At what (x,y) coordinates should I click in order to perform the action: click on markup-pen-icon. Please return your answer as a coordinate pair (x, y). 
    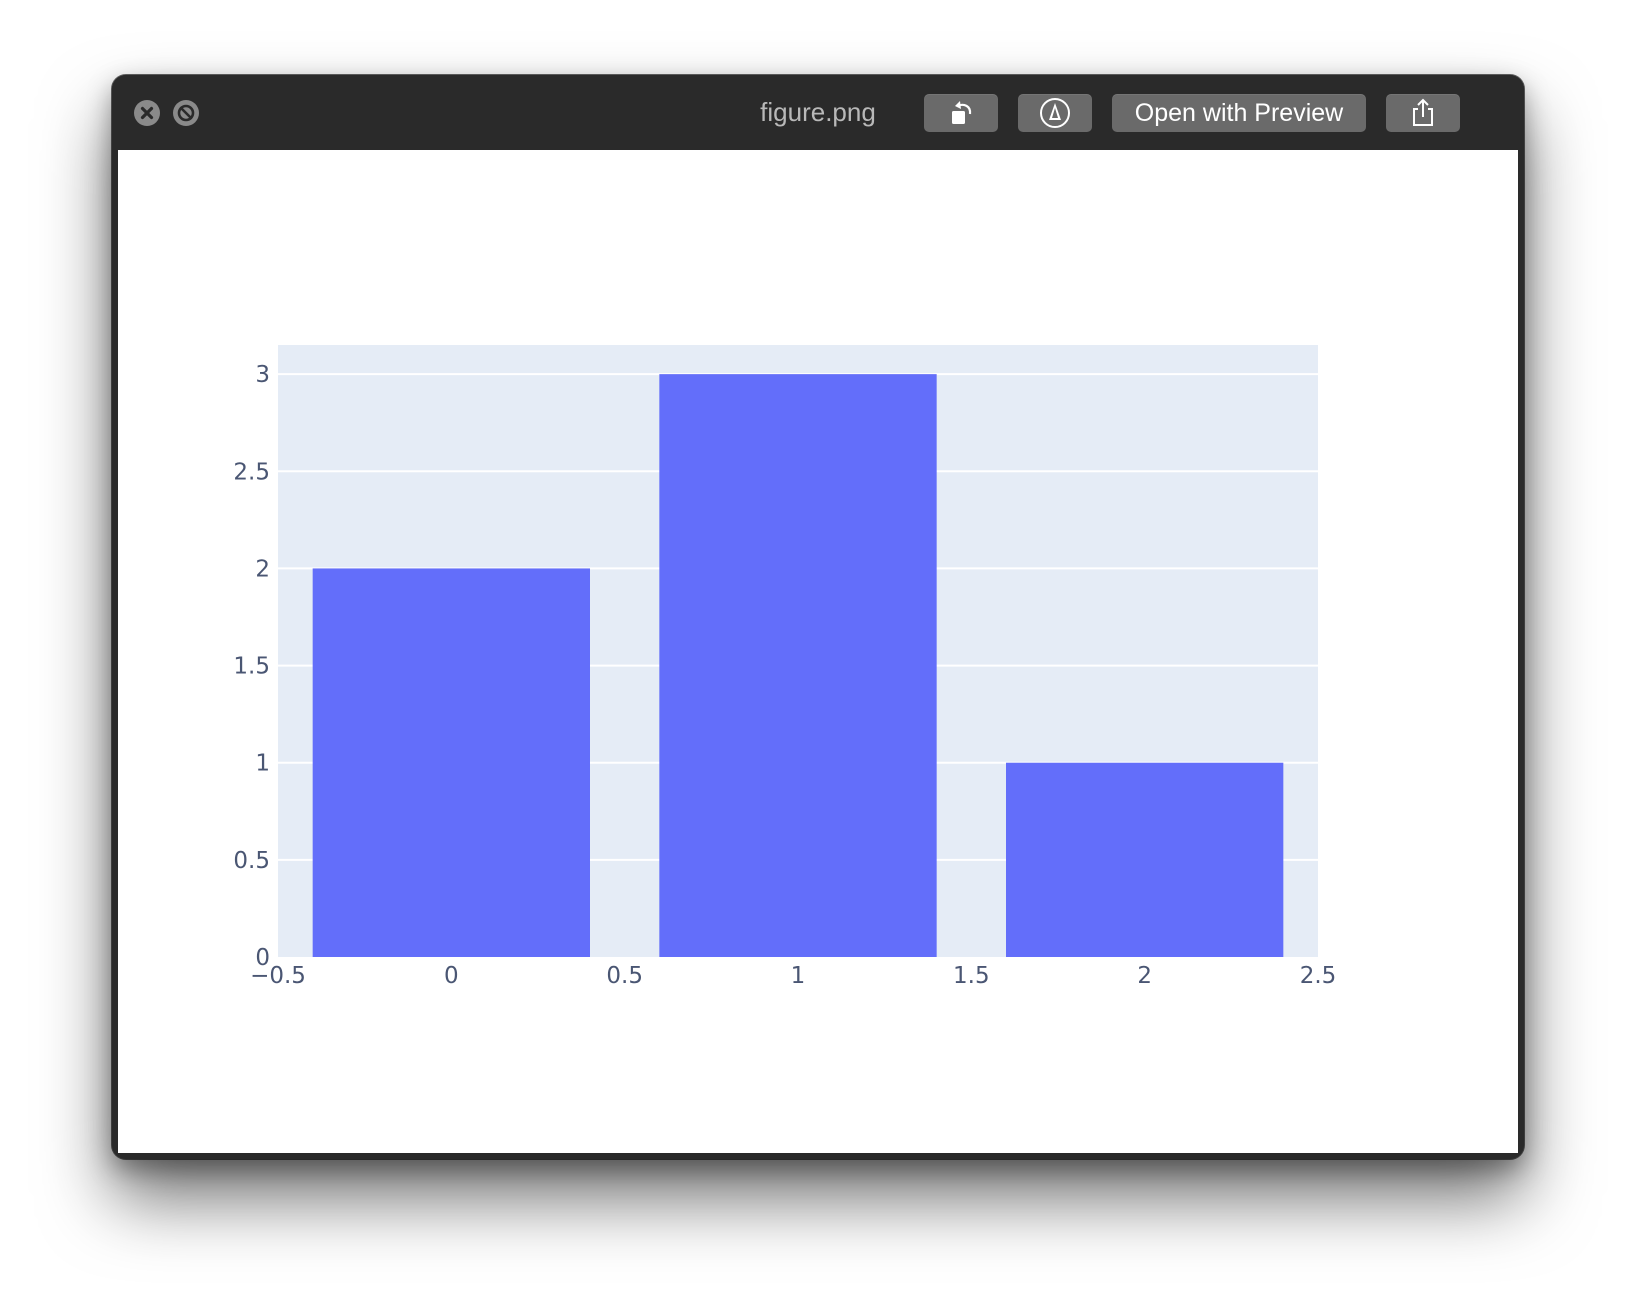
    Looking at the image, I should click on (1055, 113).